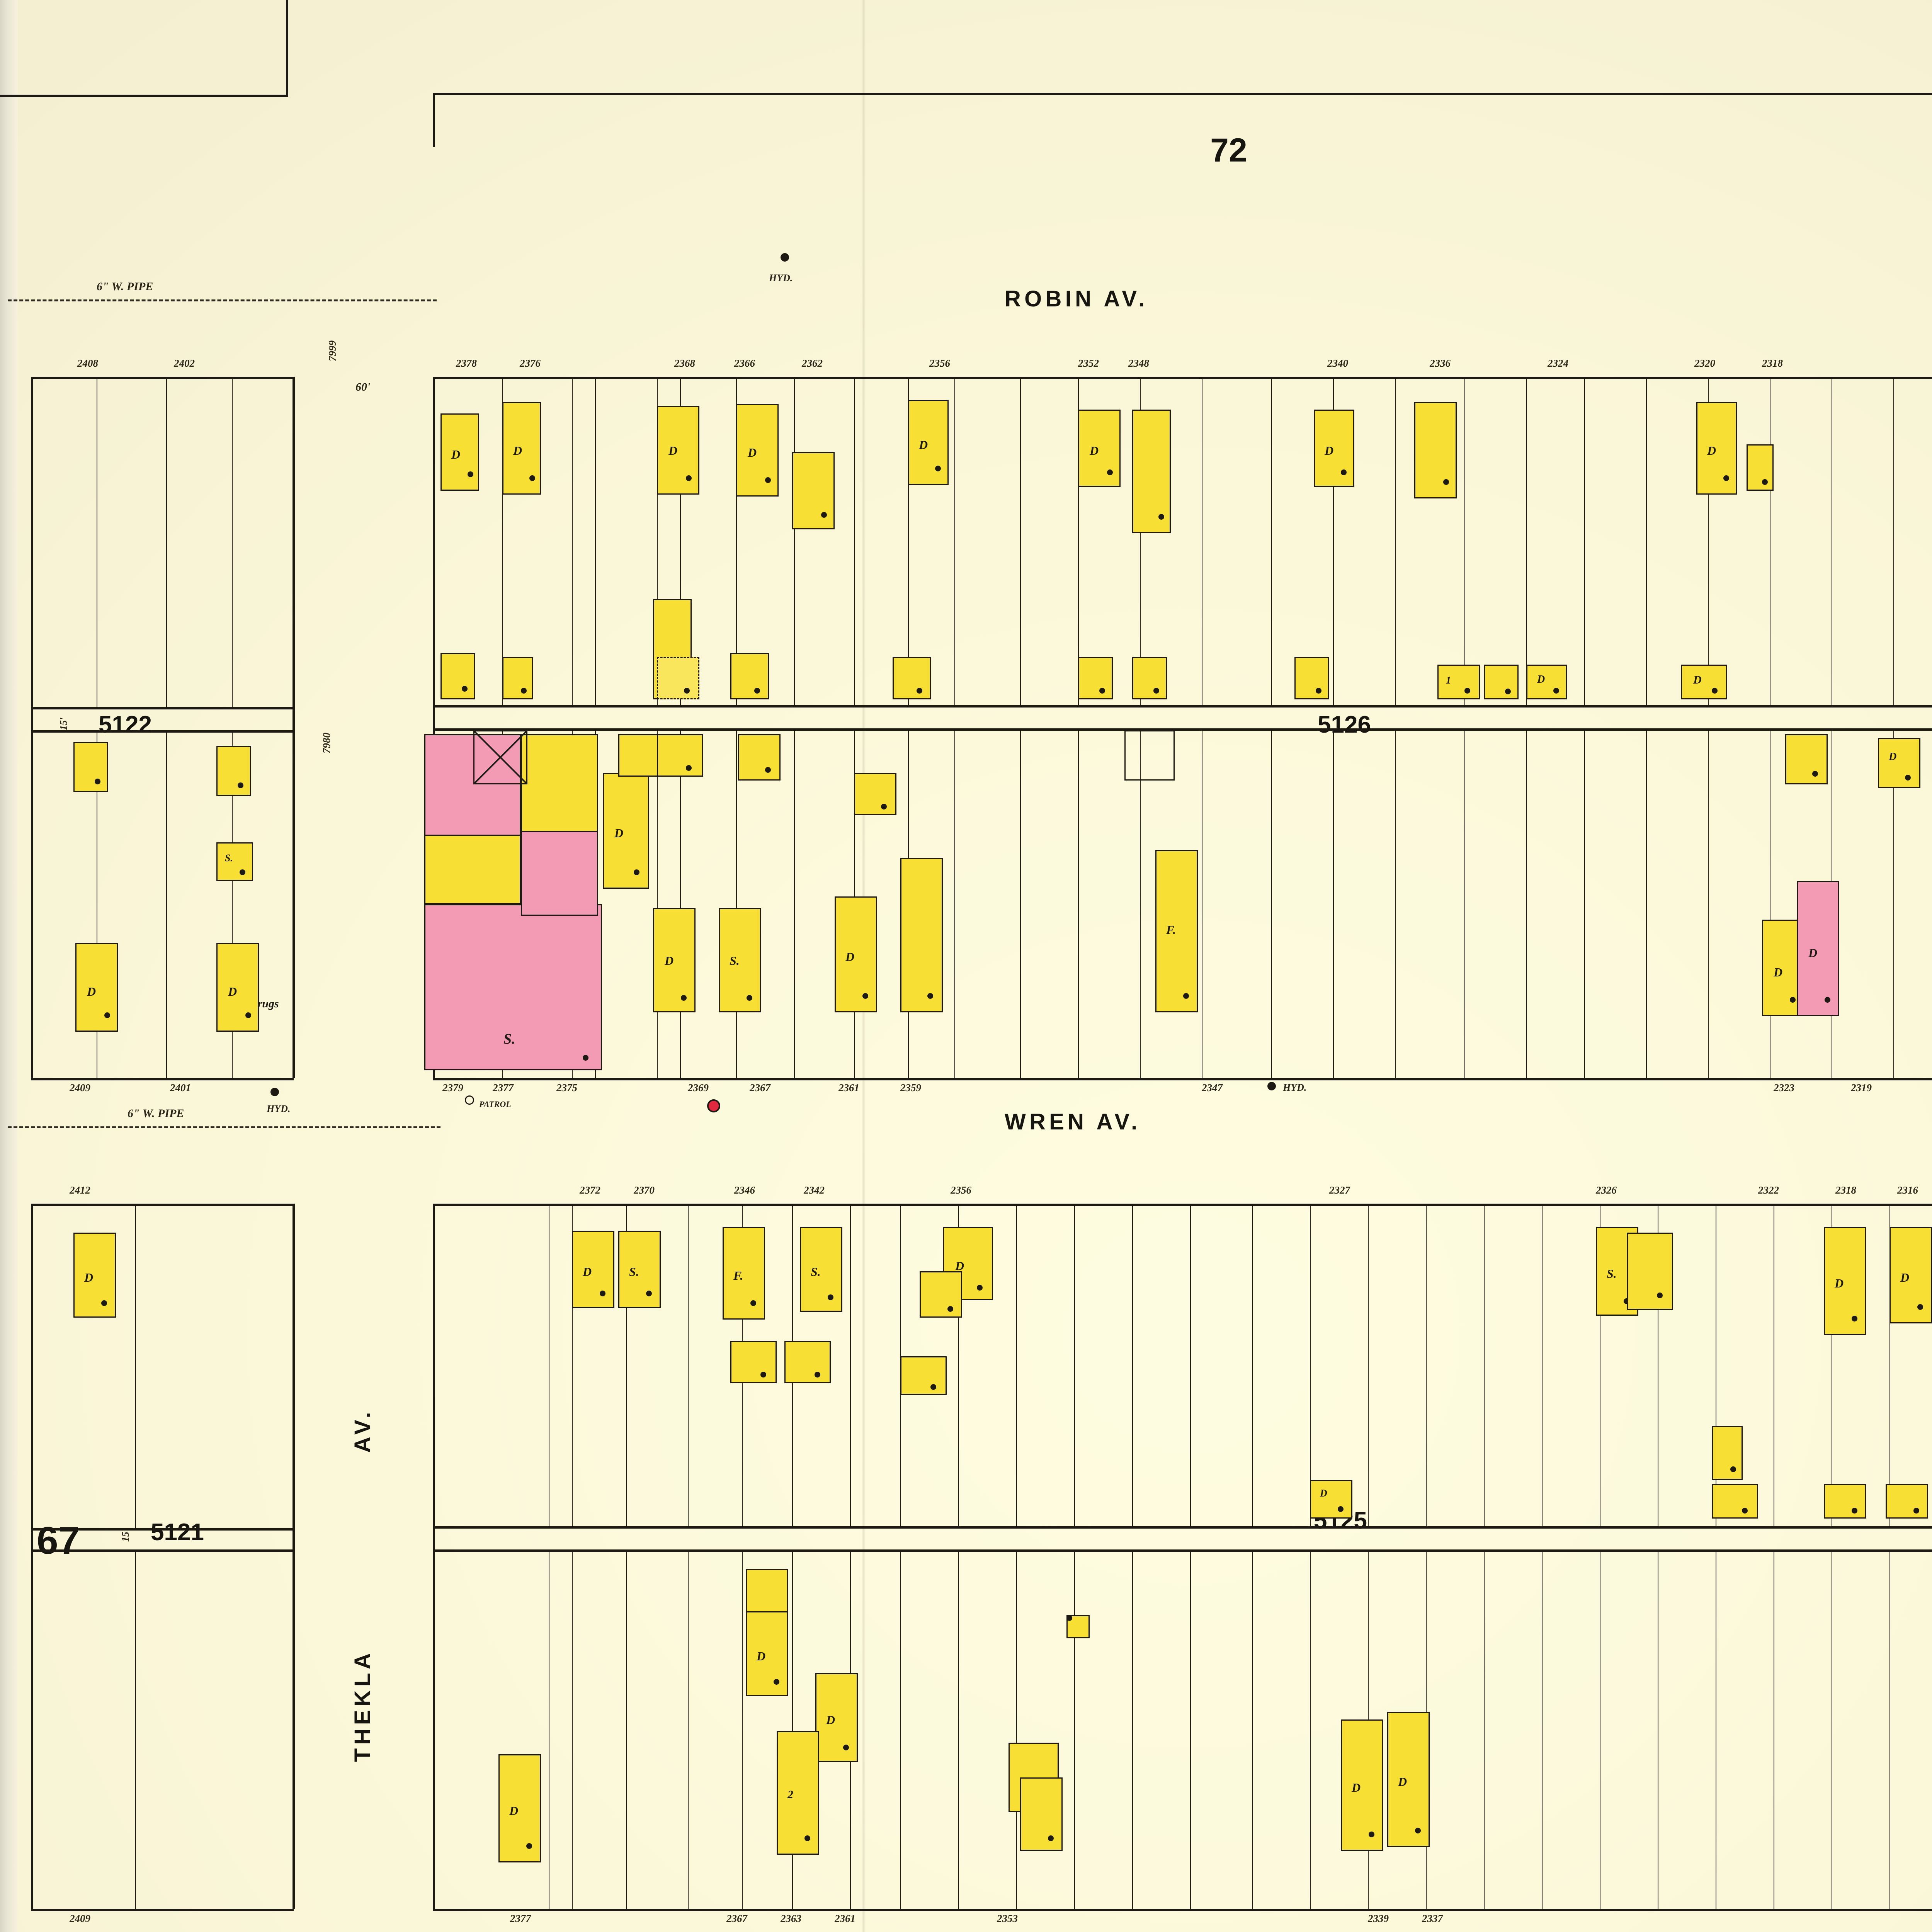 The height and width of the screenshot is (1932, 1932). What do you see at coordinates (1440, 363) in the screenshot?
I see `address-number: 2336` at bounding box center [1440, 363].